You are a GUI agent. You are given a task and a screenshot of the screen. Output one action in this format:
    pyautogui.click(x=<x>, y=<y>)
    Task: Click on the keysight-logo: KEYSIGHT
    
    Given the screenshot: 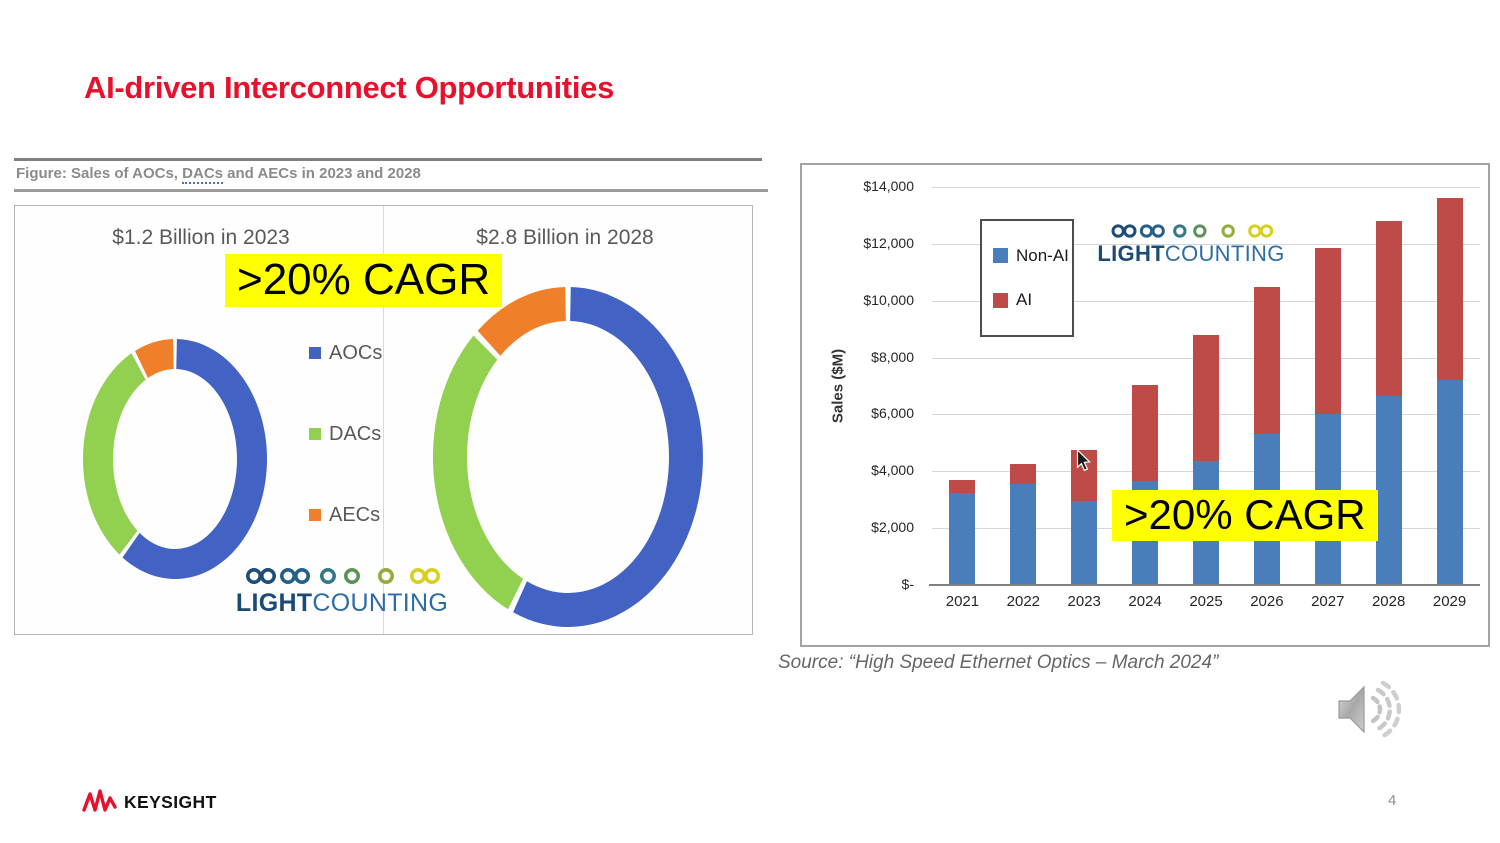 What is the action you would take?
    pyautogui.click(x=149, y=802)
    